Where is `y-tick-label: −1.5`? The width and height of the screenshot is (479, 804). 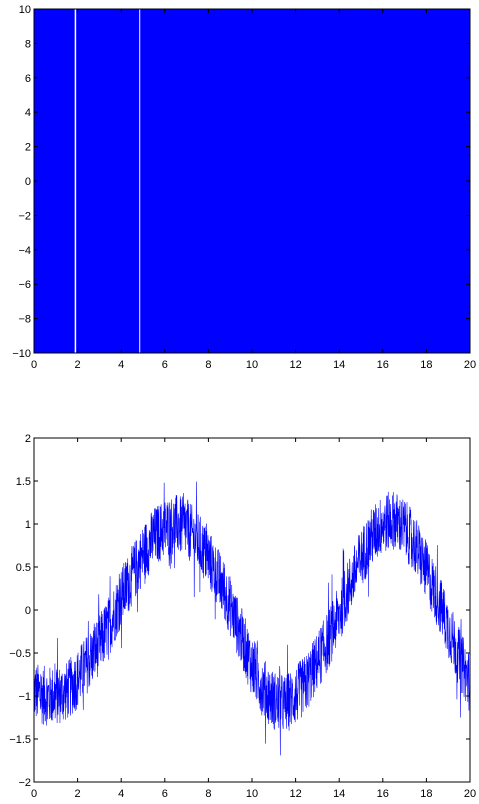 y-tick-label: −1.5 is located at coordinates (20, 740).